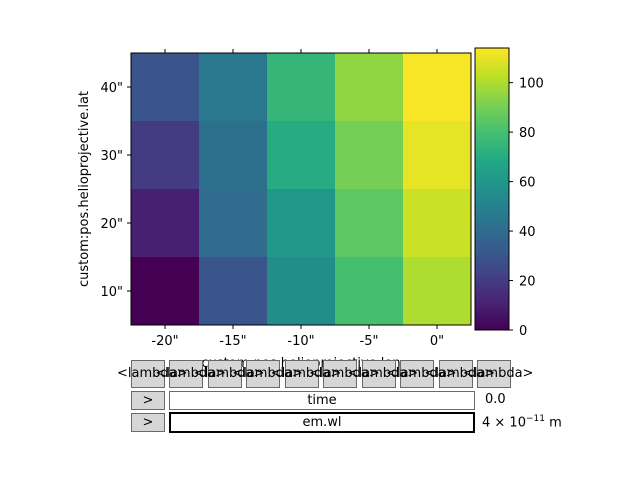  I want to click on y-tick-label: 10", so click(111, 292).